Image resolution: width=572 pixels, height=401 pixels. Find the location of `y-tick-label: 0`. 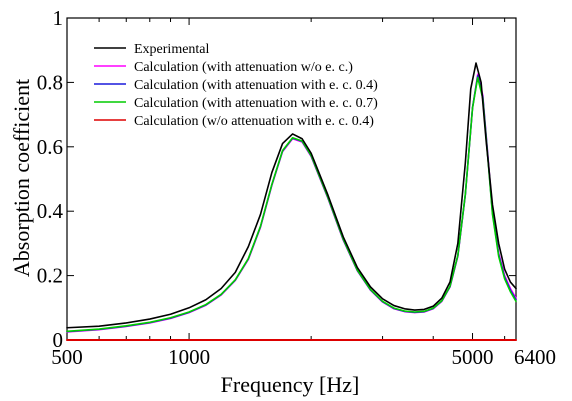

y-tick-label: 0 is located at coordinates (58, 340).